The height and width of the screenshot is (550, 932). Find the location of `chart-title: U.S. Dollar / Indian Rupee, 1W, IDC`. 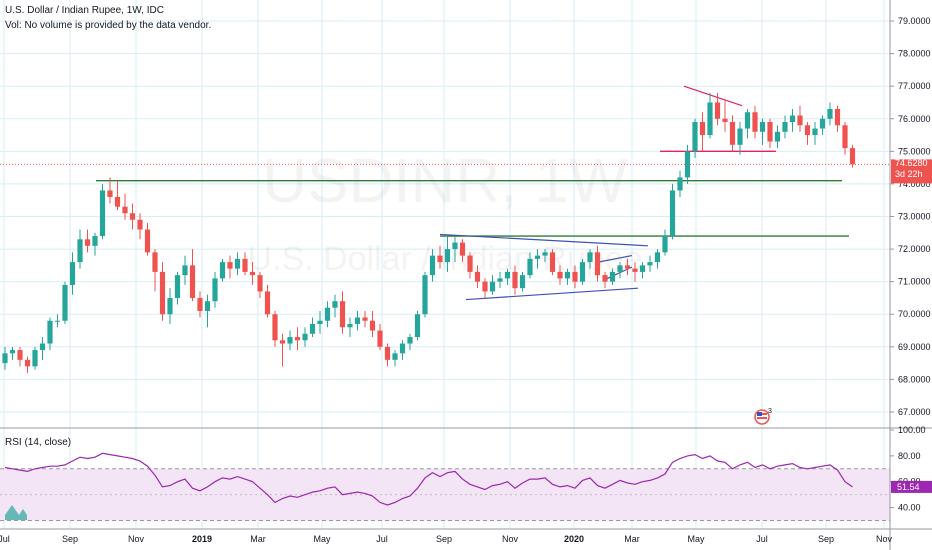

chart-title: U.S. Dollar / Indian Rupee, 1W, IDC is located at coordinates (84, 10).